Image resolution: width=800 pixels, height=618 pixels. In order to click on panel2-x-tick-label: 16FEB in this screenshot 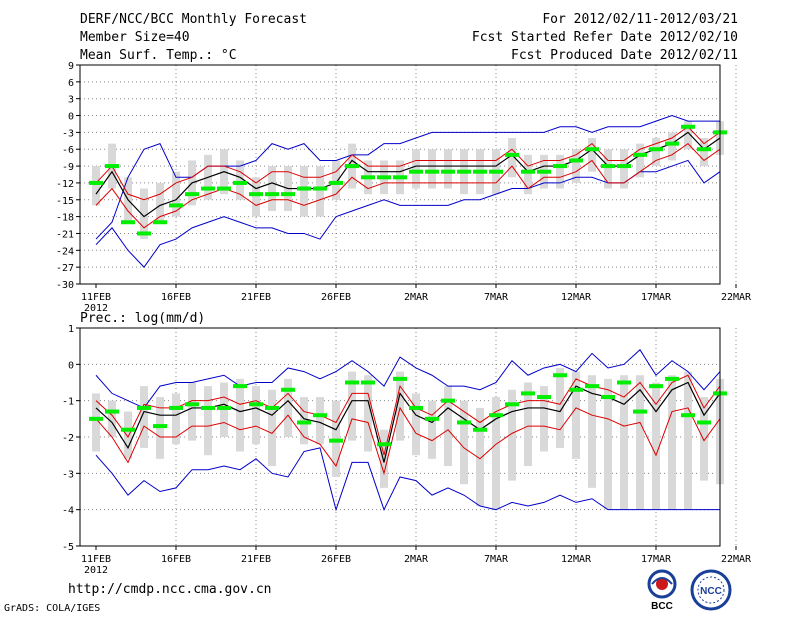, I will do `click(176, 559)`.